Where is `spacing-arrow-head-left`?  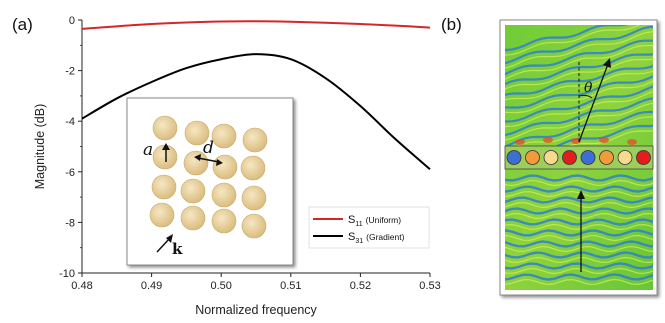 spacing-arrow-head-left is located at coordinates (197, 157).